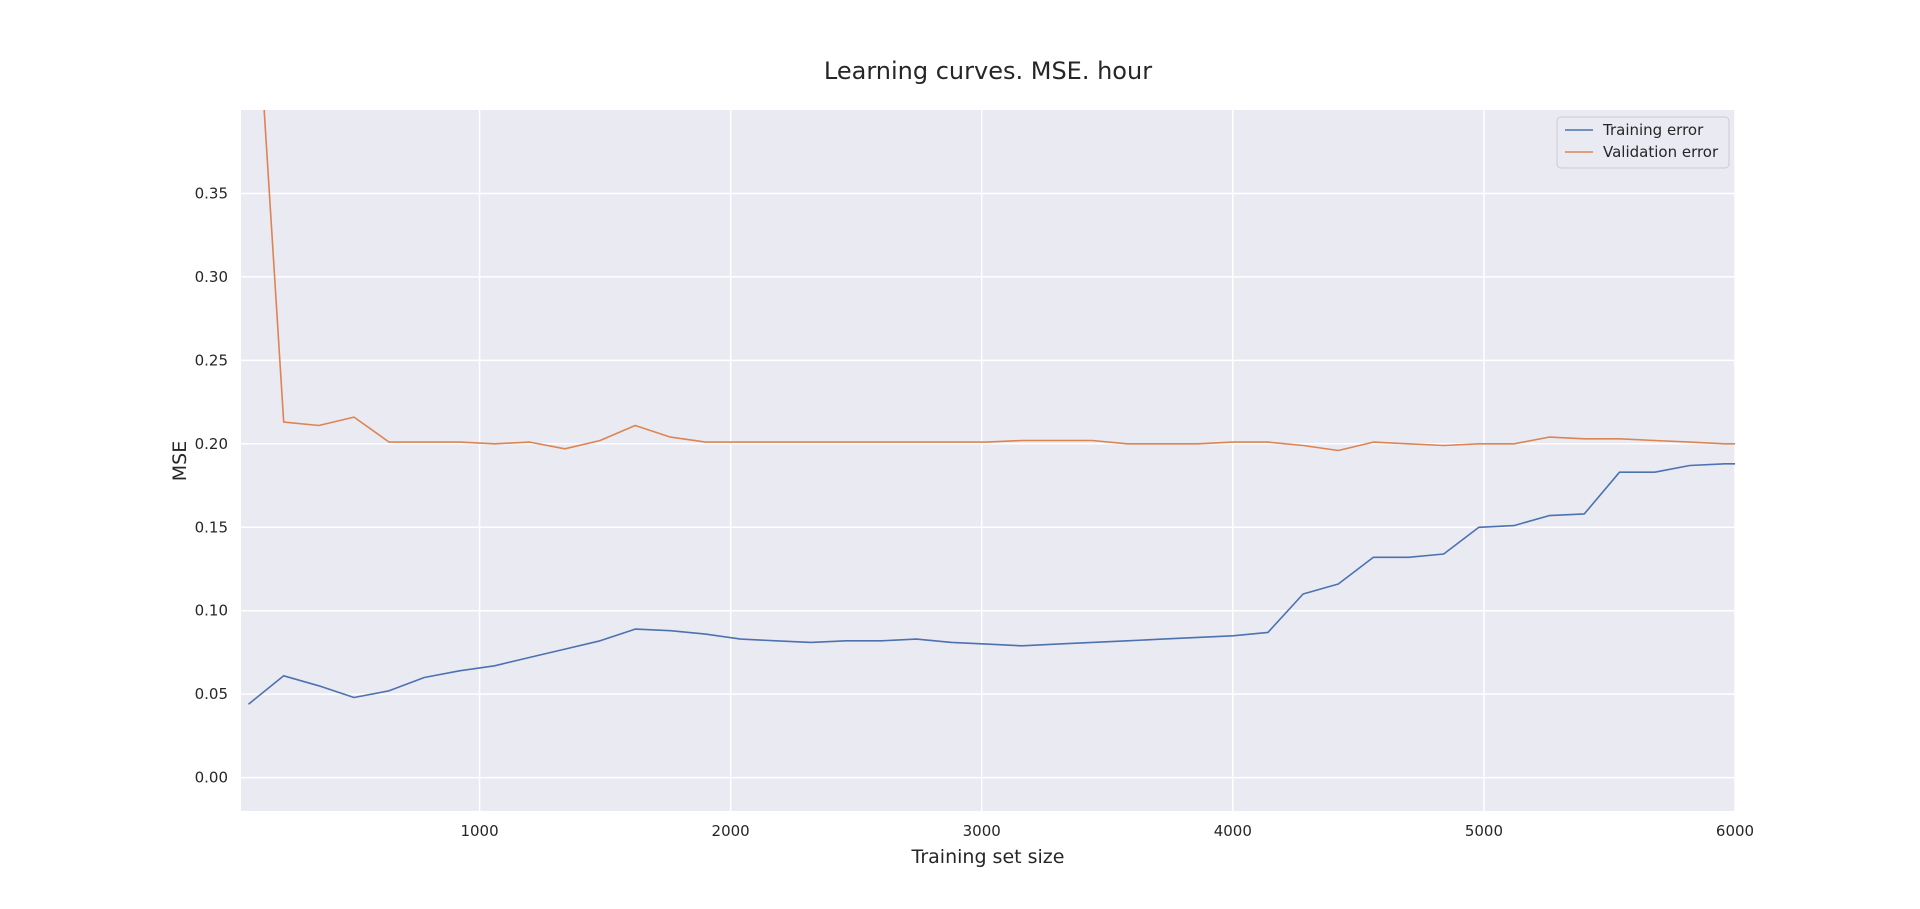  Describe the element at coordinates (1735, 831) in the screenshot. I see `x-tick-label: 6000` at that location.